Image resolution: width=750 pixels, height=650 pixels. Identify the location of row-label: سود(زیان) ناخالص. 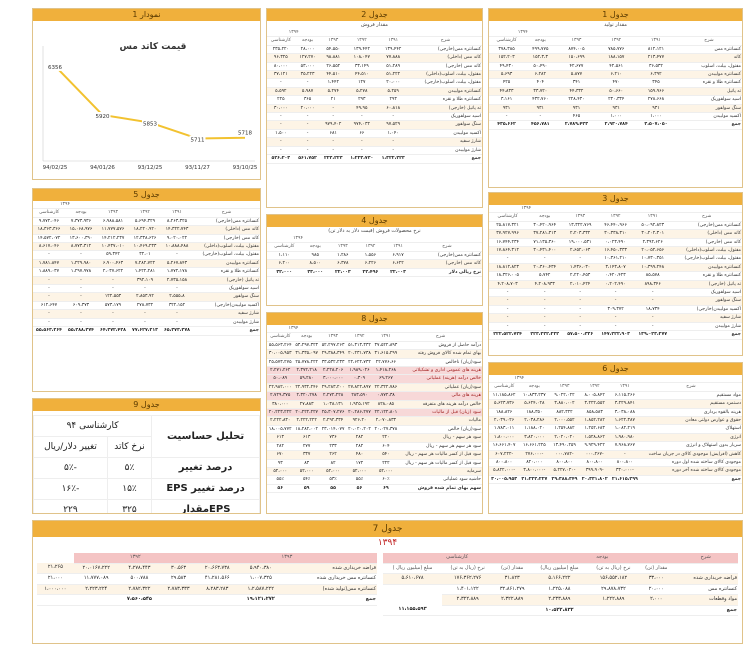
(440, 363).